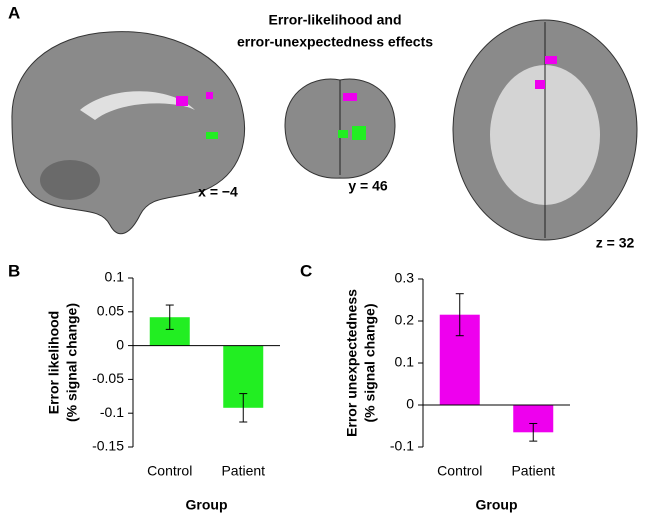 This screenshot has width=645, height=523. I want to click on slice-label: y = 46, so click(368, 186).